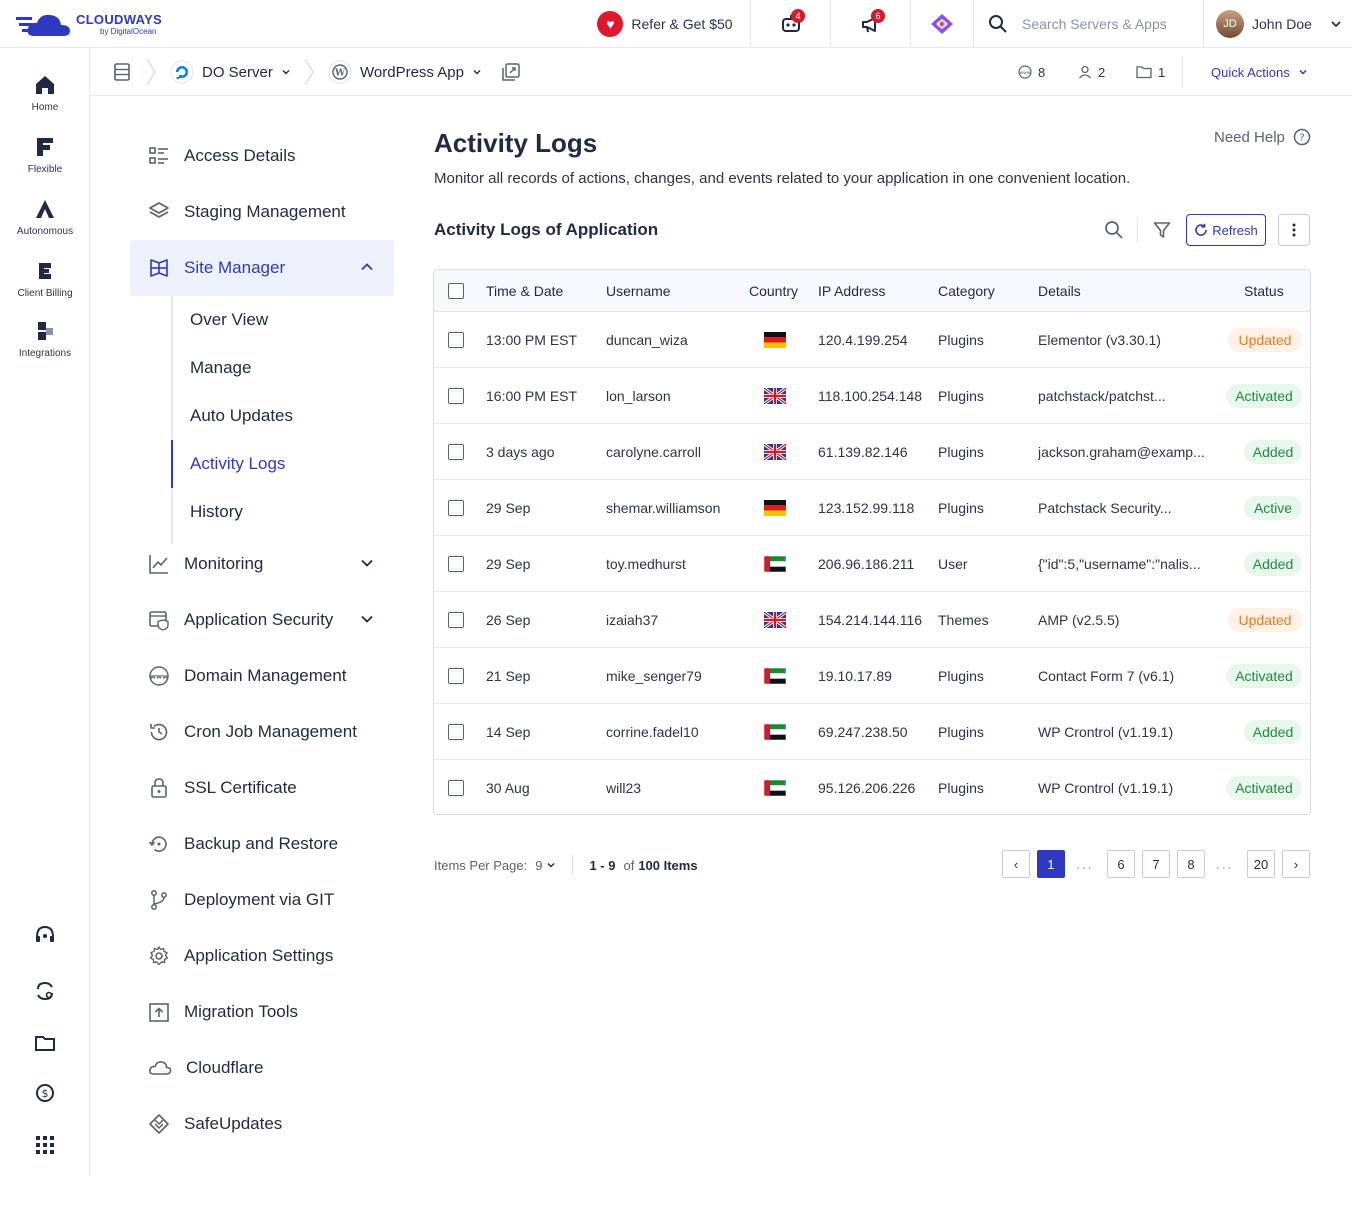 This screenshot has width=1352, height=1211. Describe the element at coordinates (45, 1043) in the screenshot. I see `rail-folder` at that location.